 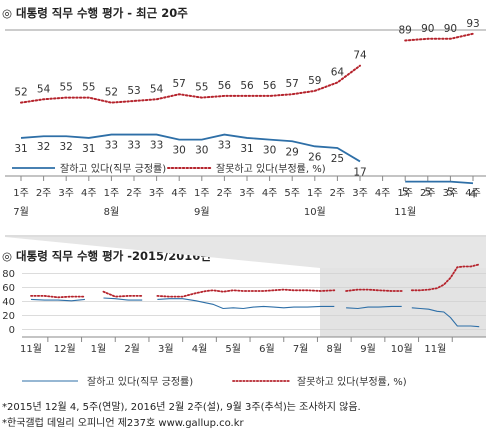 I want to click on highlight-region, so click(x=403, y=302).